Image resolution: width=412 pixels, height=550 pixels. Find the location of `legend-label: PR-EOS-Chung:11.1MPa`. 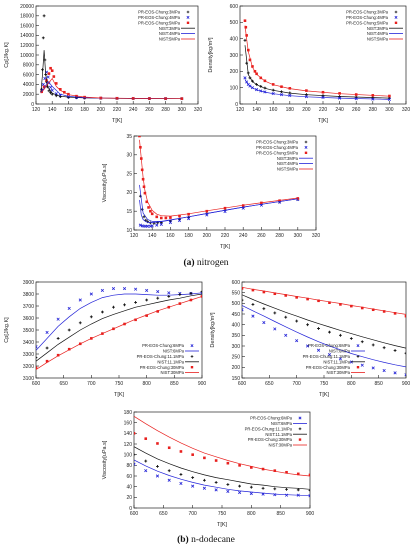

legend-label: PR-EOS-Chung:11.1MPa is located at coordinates (327, 356).